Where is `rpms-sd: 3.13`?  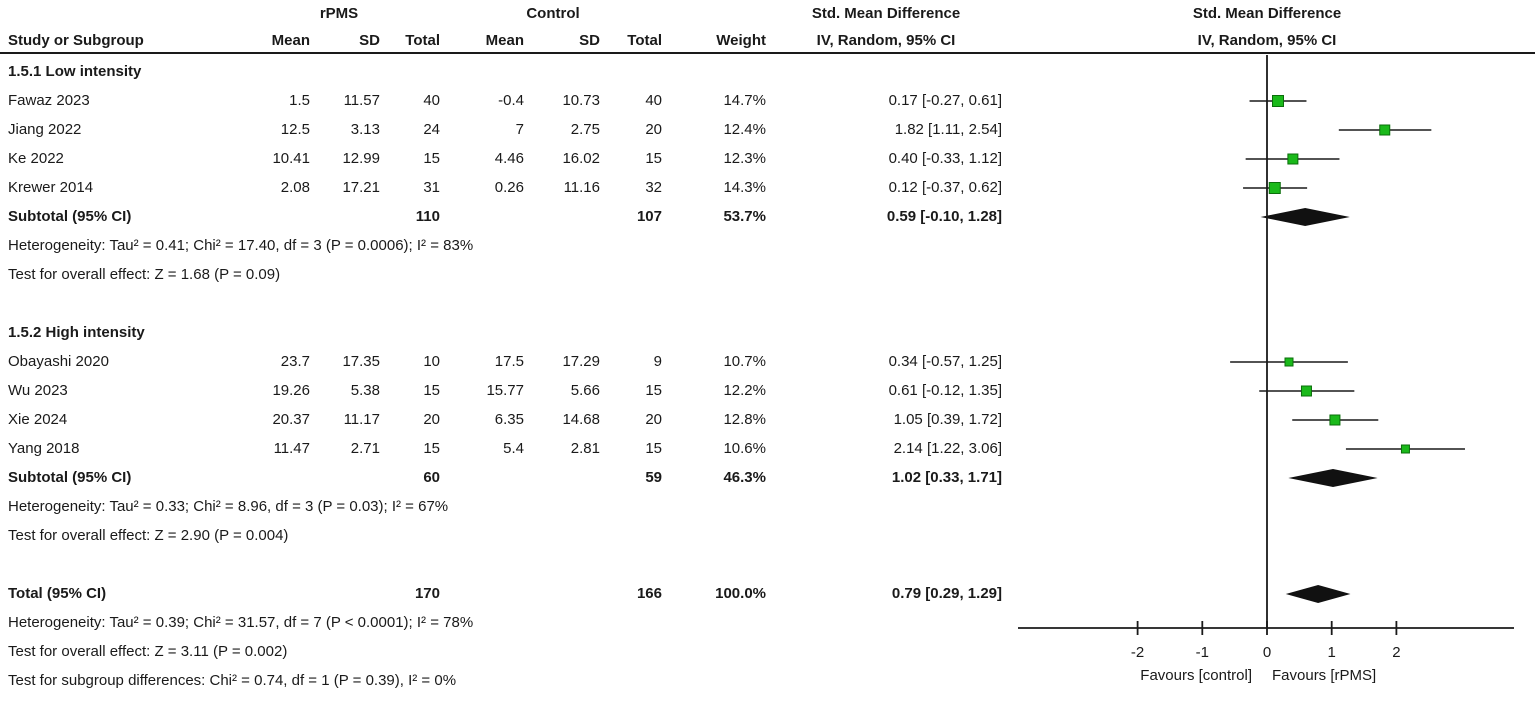 rpms-sd: 3.13 is located at coordinates (365, 129).